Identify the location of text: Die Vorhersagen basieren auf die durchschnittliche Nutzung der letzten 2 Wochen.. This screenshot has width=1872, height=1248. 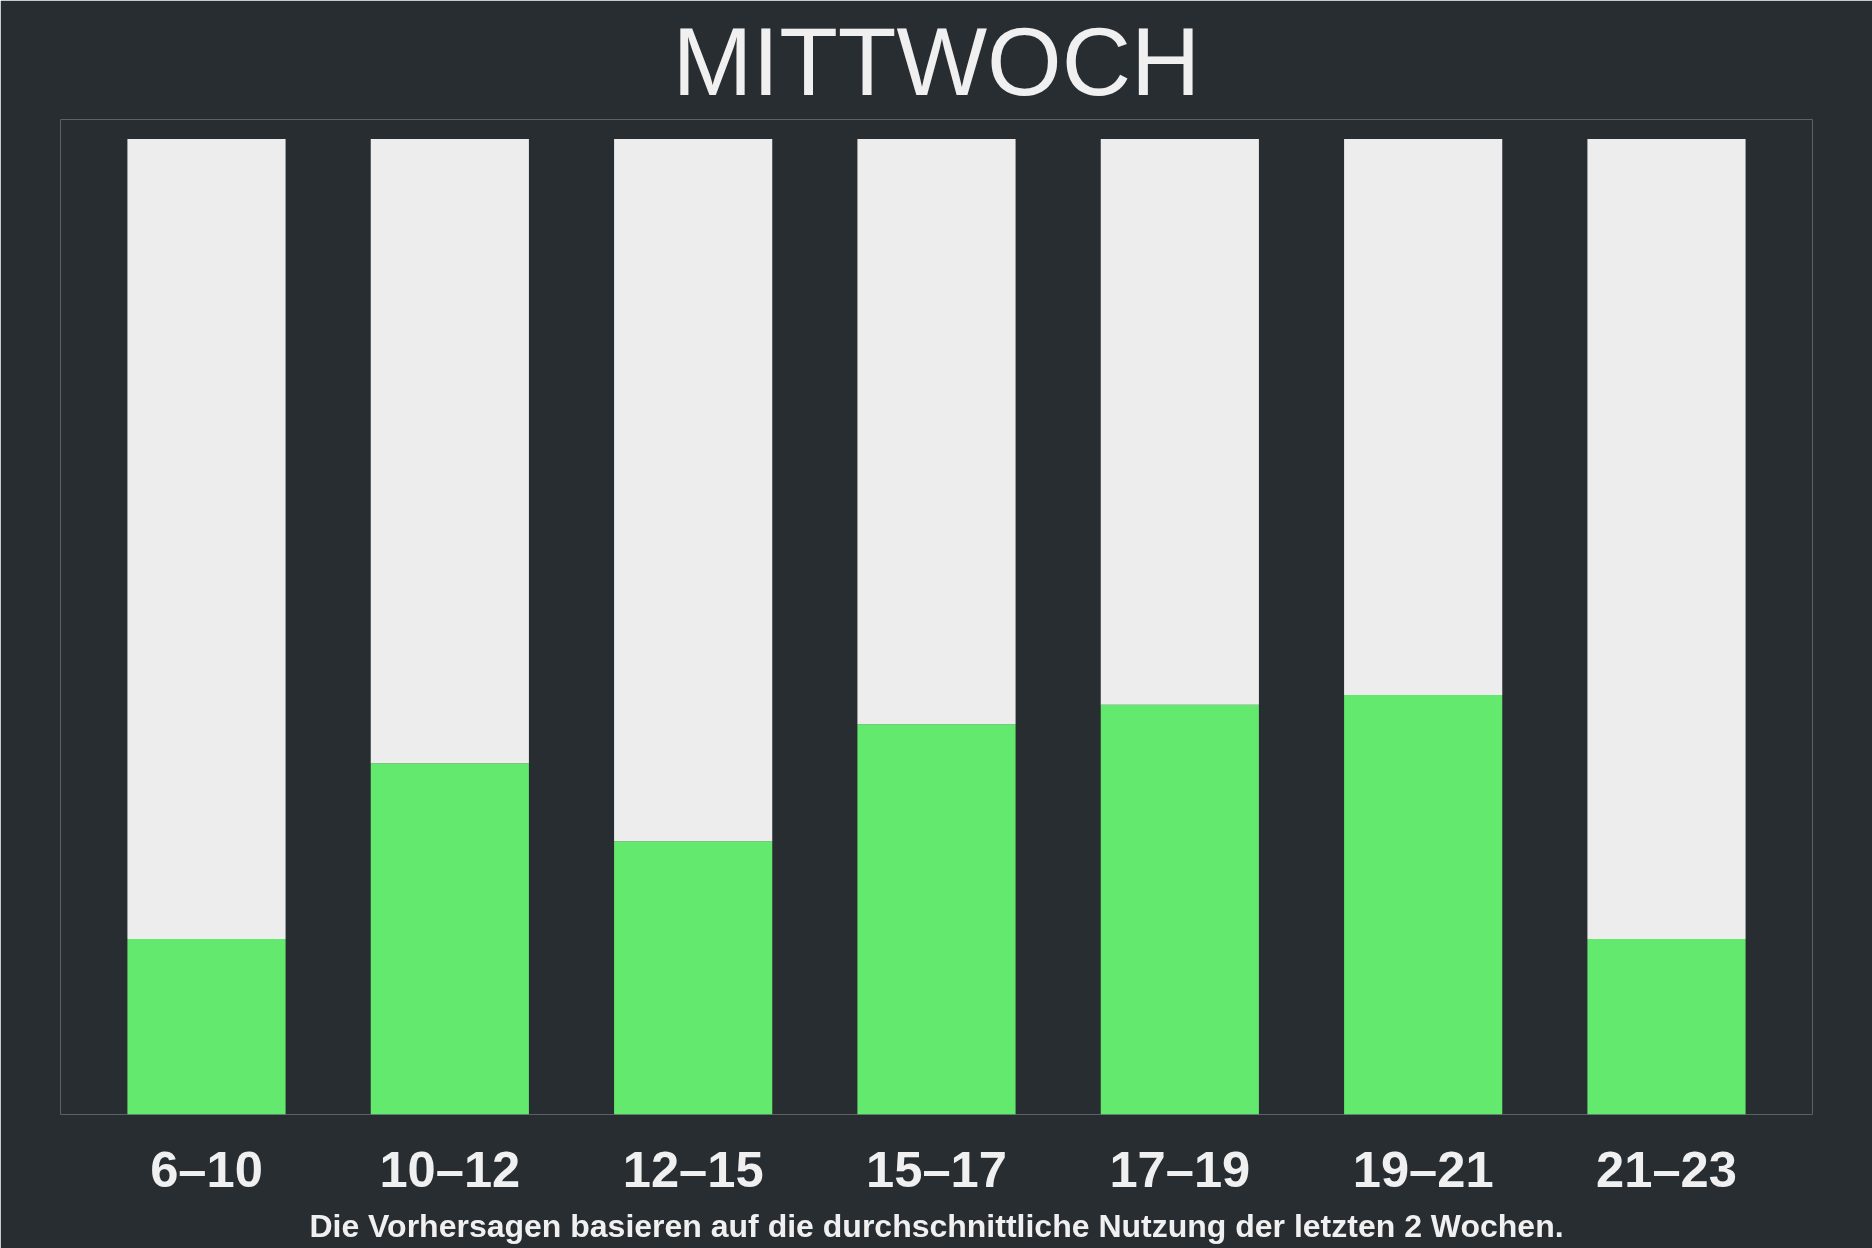
(936, 1225).